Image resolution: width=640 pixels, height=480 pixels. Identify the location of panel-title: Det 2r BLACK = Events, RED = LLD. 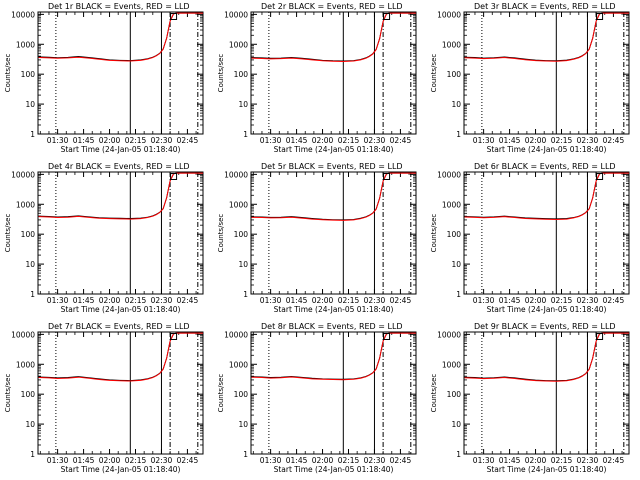
(332, 6).